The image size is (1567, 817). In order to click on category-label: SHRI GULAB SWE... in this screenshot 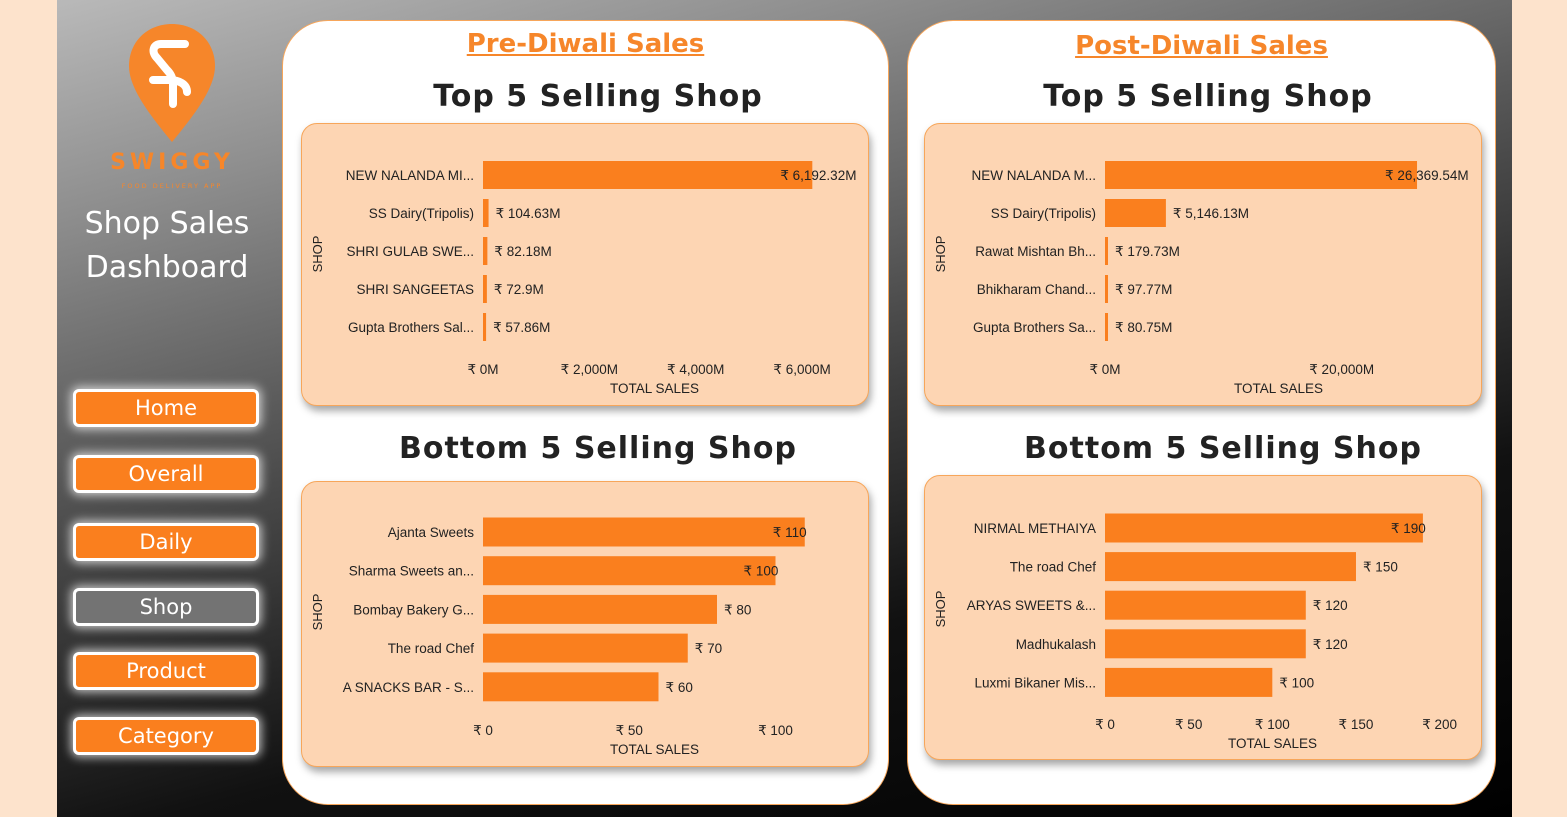, I will do `click(410, 251)`.